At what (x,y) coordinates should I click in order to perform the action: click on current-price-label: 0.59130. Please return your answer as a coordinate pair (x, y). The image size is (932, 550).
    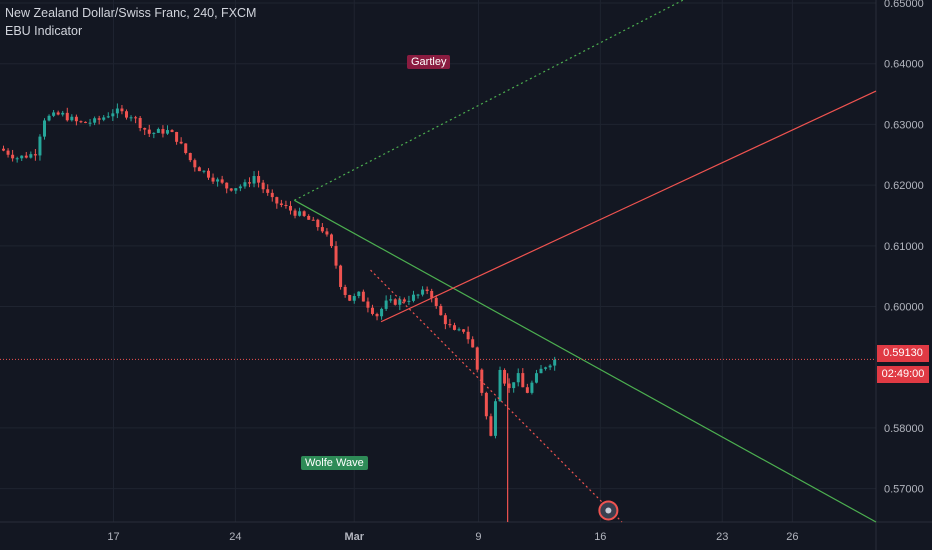
    Looking at the image, I should click on (903, 353).